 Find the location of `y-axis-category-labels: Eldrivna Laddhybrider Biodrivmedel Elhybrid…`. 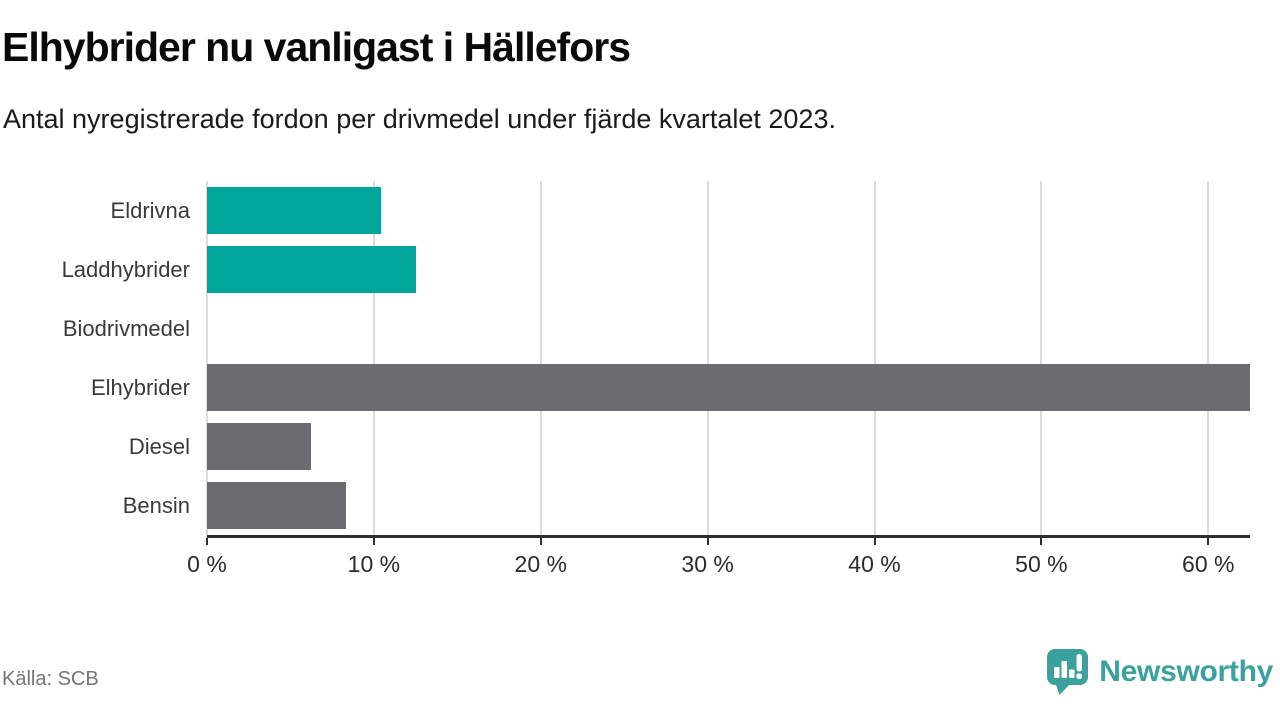

y-axis-category-labels: Eldrivna Laddhybrider Biodrivmedel Elhybrid… is located at coordinates (95, 358).